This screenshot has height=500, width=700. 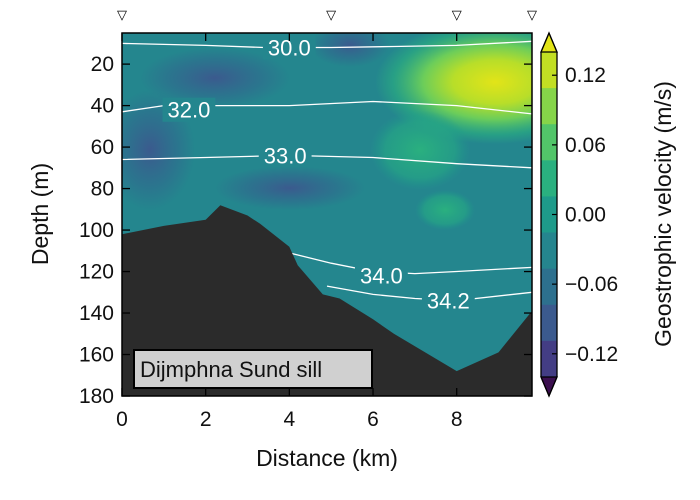 What do you see at coordinates (96, 313) in the screenshot?
I see `y-tick-label: 140` at bounding box center [96, 313].